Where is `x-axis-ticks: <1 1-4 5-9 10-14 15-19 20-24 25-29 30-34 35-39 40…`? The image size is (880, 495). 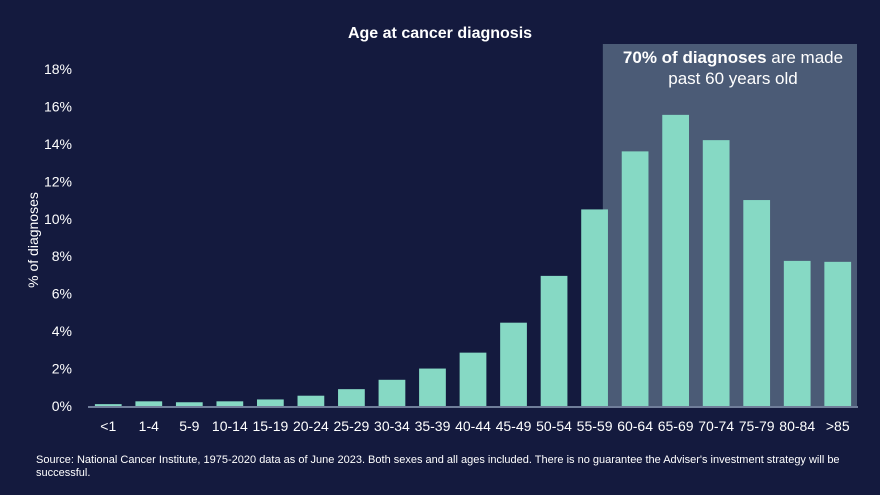 x-axis-ticks: <1 1-4 5-9 10-14 15-19 20-24 25-29 30-34 35-39 40… is located at coordinates (475, 426).